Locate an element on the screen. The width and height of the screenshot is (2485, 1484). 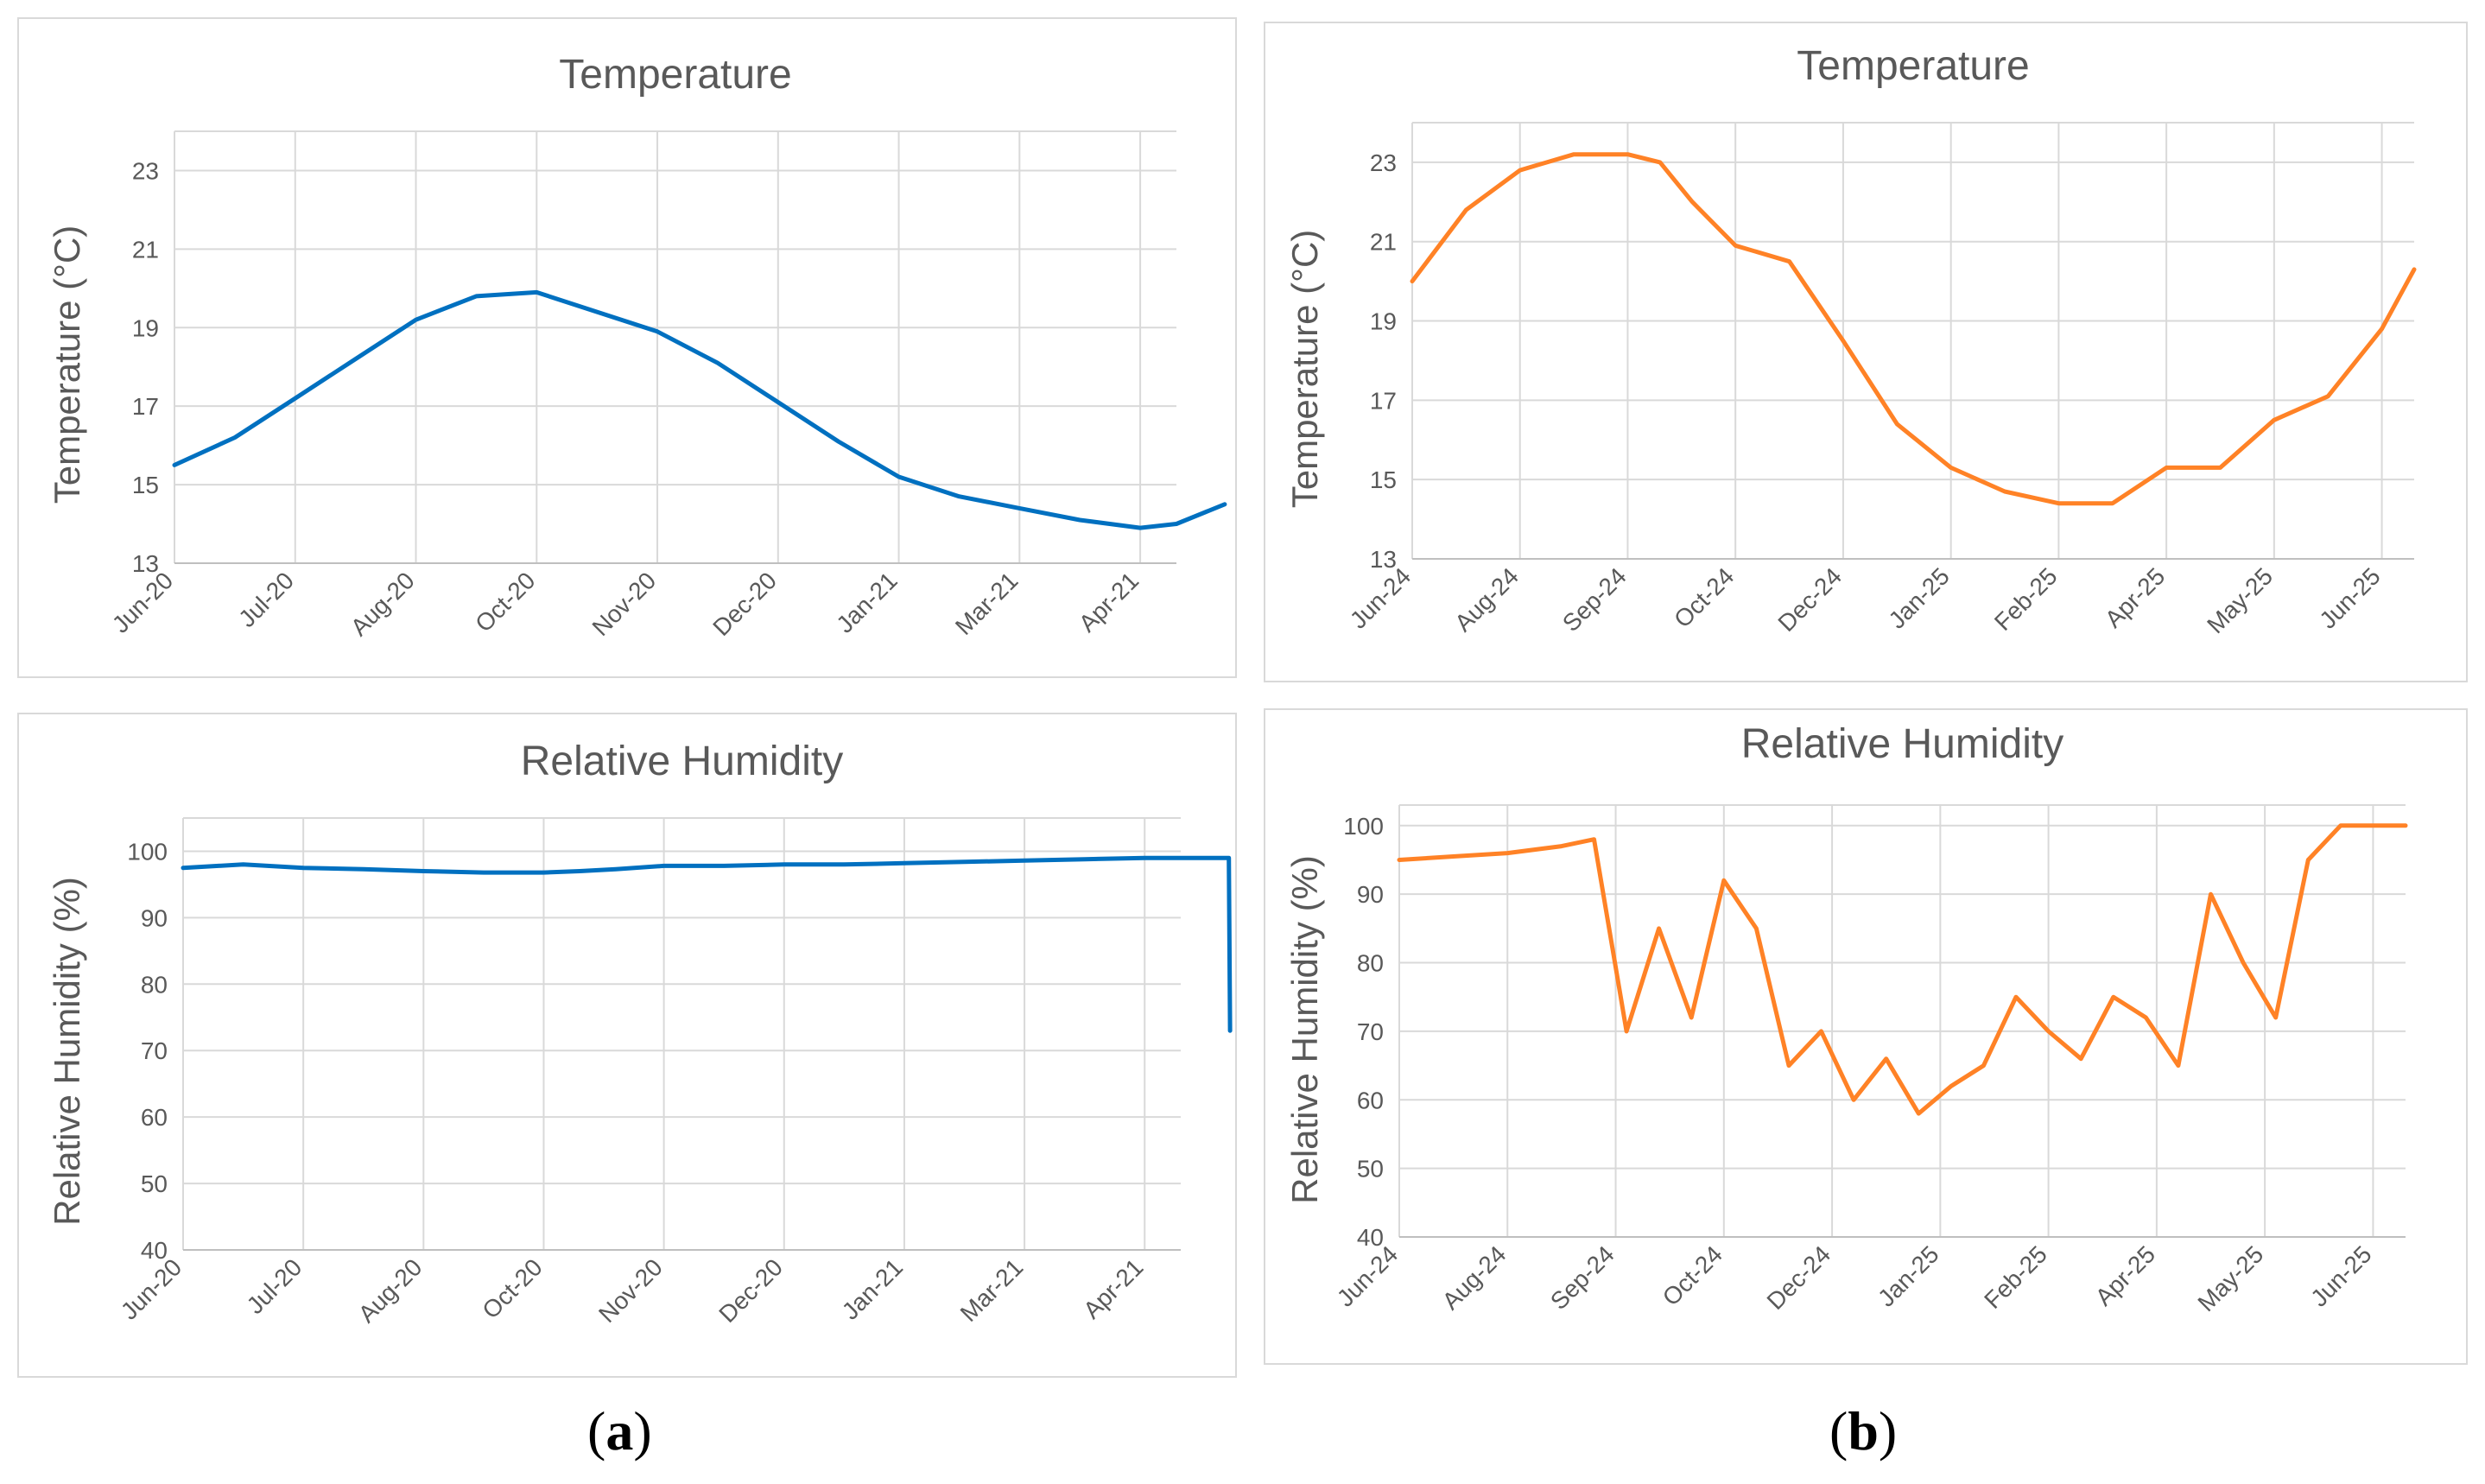
caption-a-open: ( is located at coordinates (596, 1431).